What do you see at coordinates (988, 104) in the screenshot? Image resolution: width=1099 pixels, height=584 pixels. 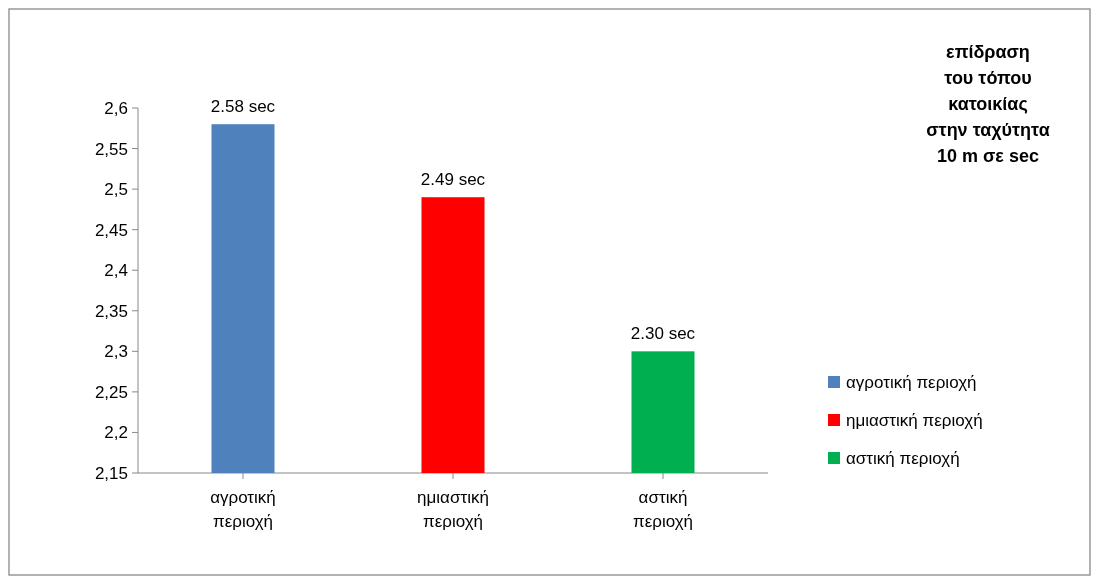 I see `text: επίδραση του τόπου κατοικίας στην ταχύτητα 10 m σε sec` at bounding box center [988, 104].